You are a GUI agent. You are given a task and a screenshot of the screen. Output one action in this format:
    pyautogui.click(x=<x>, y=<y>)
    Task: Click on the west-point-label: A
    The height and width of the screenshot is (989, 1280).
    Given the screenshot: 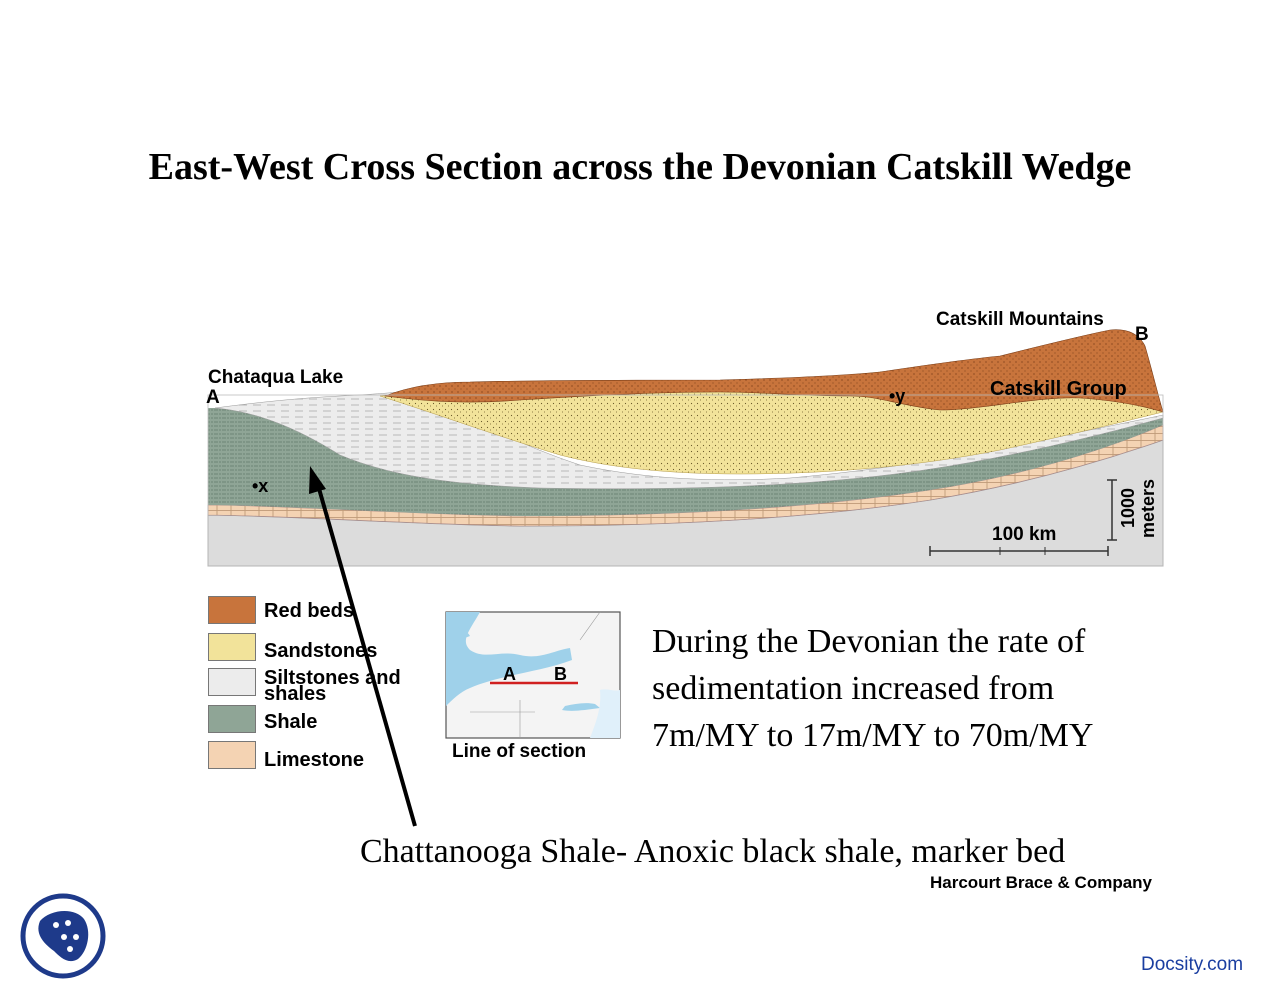 What is the action you would take?
    pyautogui.click(x=213, y=397)
    